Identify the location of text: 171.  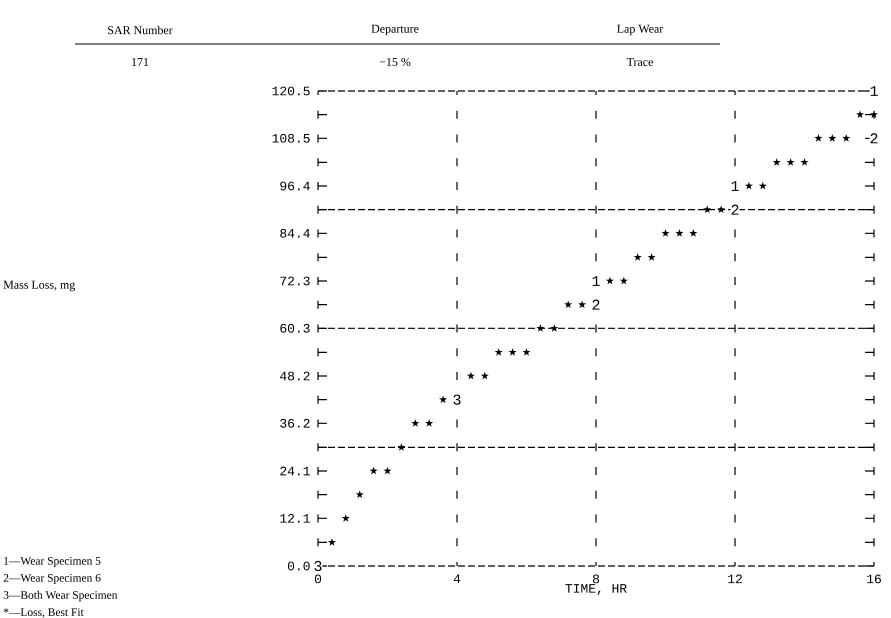
(140, 62).